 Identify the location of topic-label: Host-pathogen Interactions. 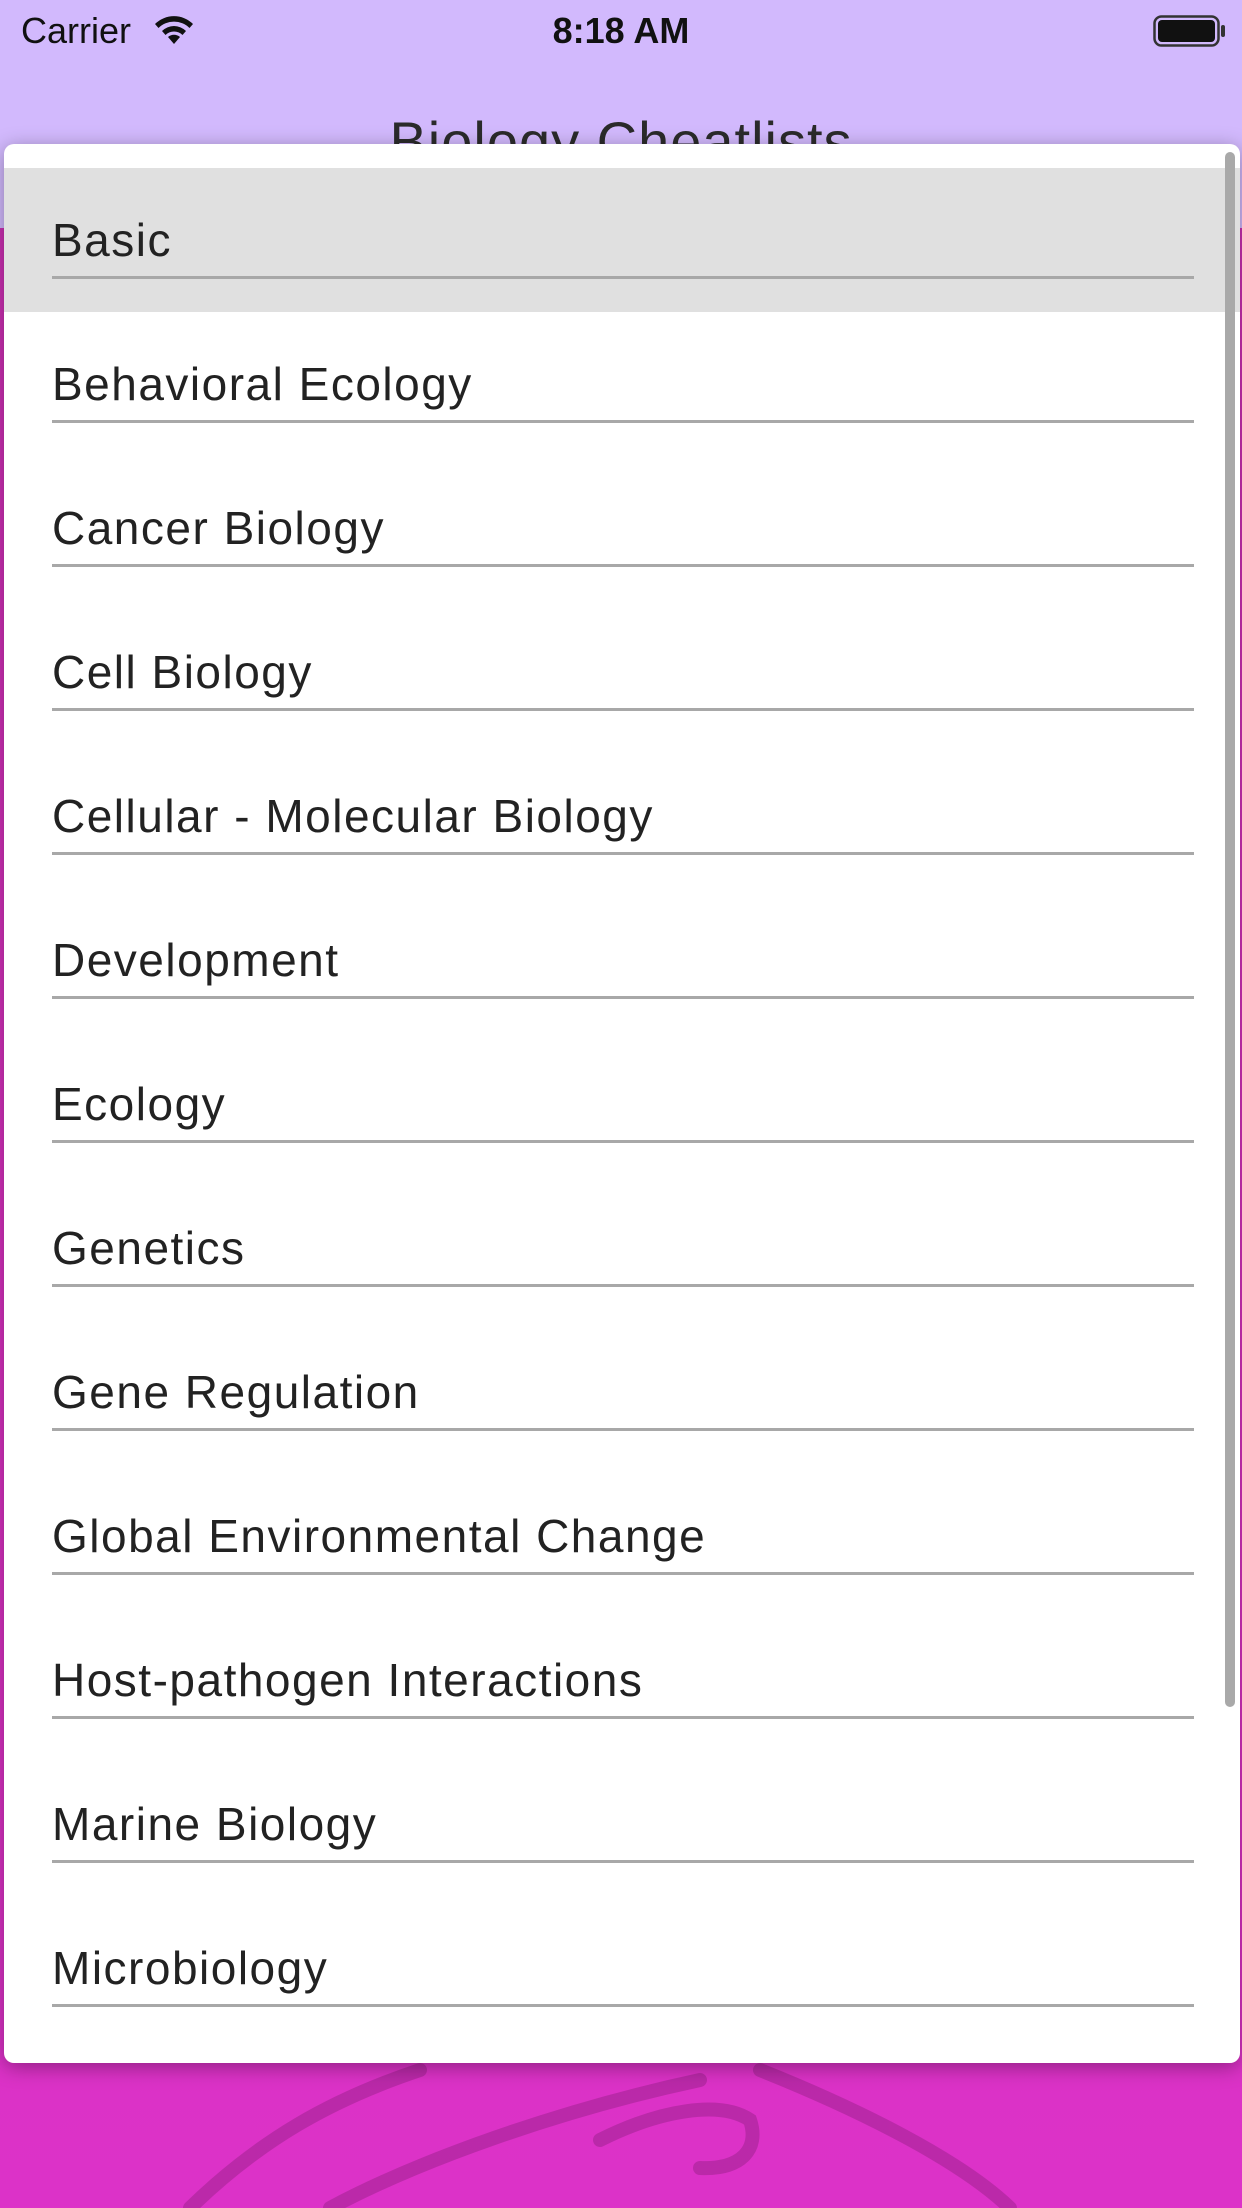
(347, 1680).